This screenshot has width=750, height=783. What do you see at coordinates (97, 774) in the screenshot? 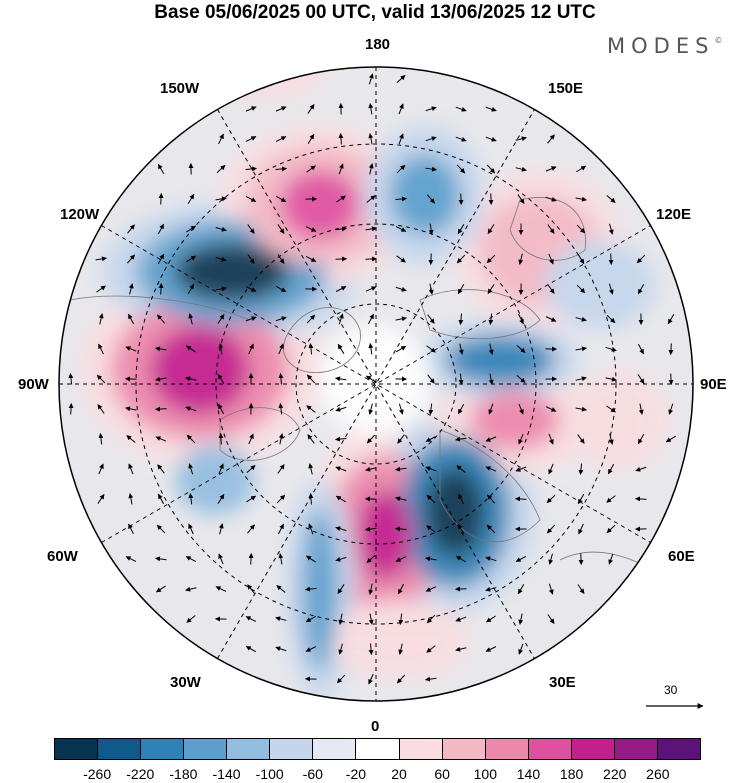
I see `colorbar-tick-label: -260` at bounding box center [97, 774].